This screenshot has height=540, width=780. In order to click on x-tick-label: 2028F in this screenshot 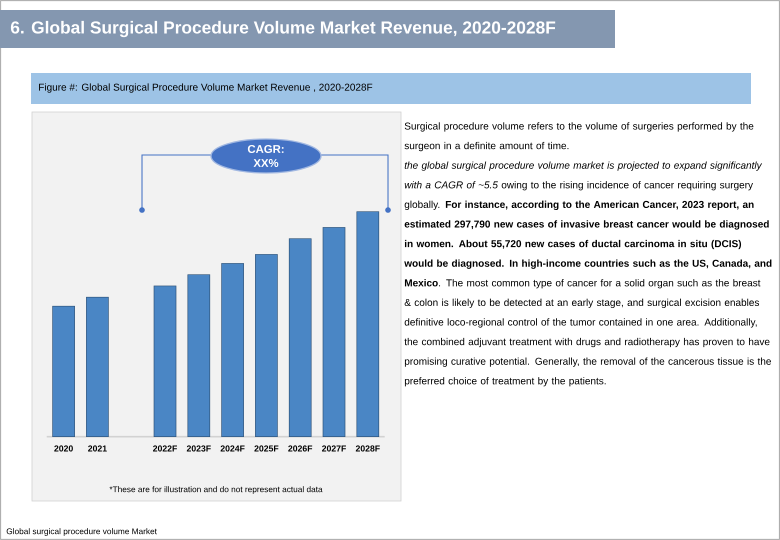, I will do `click(368, 448)`.